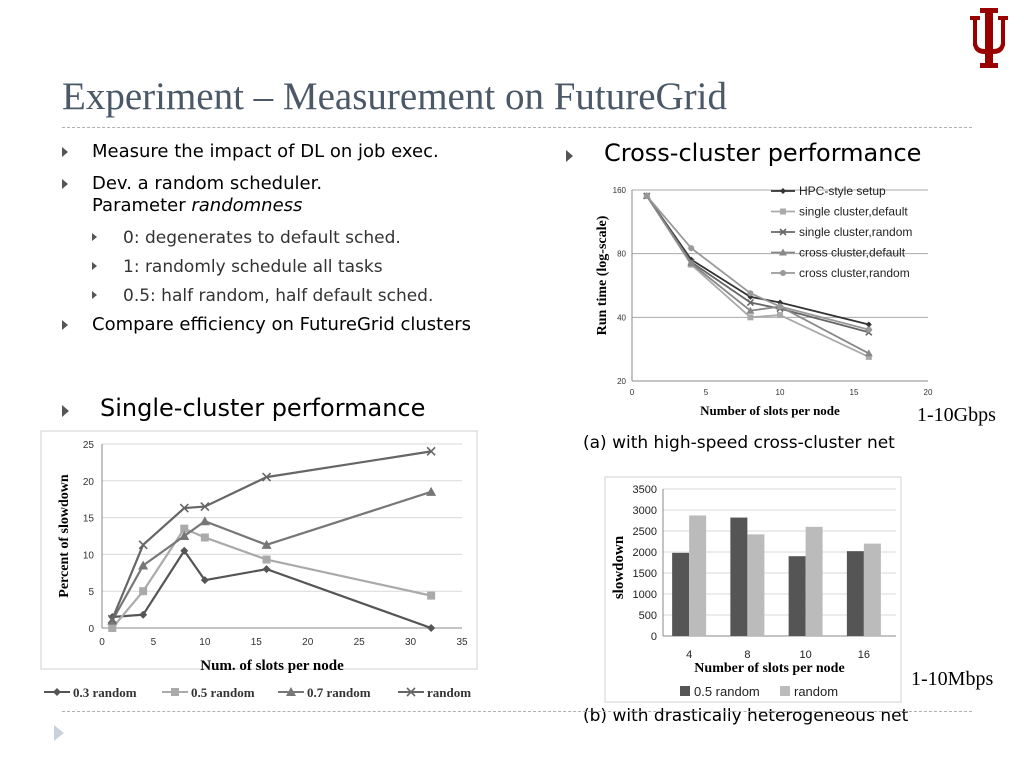 The height and width of the screenshot is (768, 1024). Describe the element at coordinates (91, 592) in the screenshot. I see `y-tick-label: 5` at that location.